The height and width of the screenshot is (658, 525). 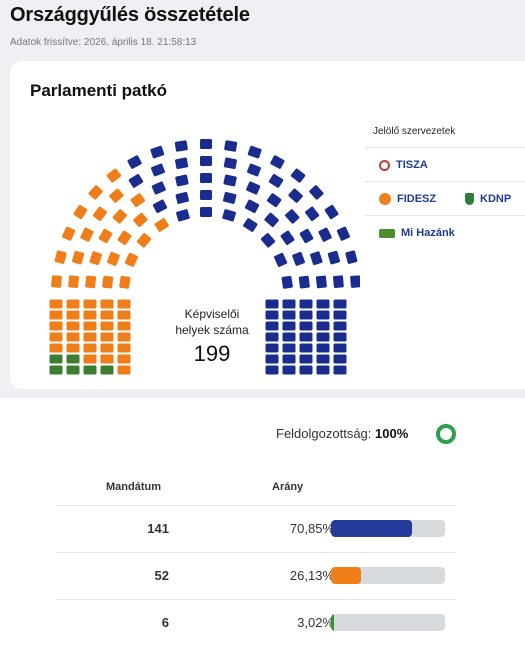 I want to click on legend-item-kdnp: KDNP, so click(x=488, y=199).